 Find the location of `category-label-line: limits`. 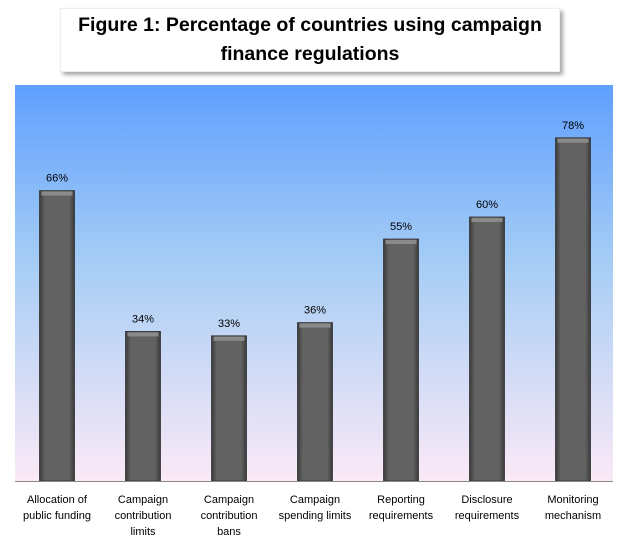

category-label-line: limits is located at coordinates (143, 532).